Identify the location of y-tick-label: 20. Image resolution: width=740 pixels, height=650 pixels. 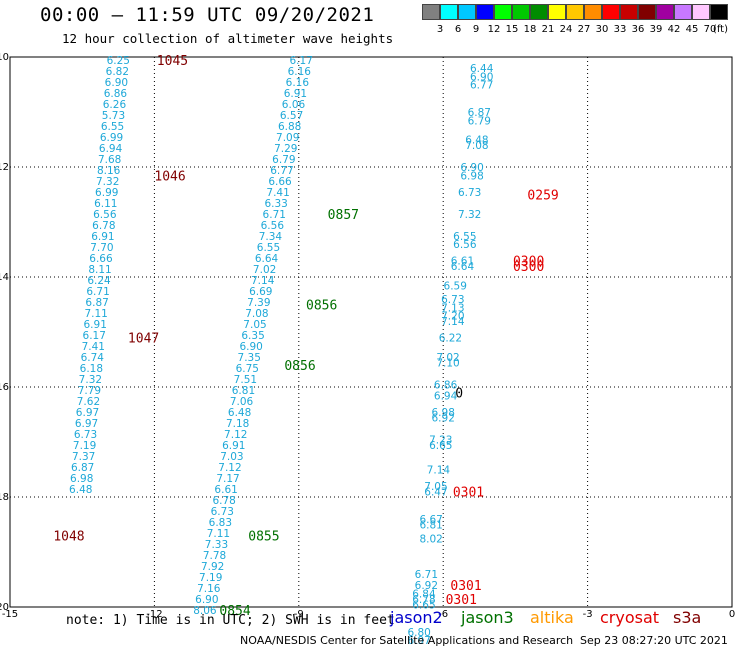
(4, 607).